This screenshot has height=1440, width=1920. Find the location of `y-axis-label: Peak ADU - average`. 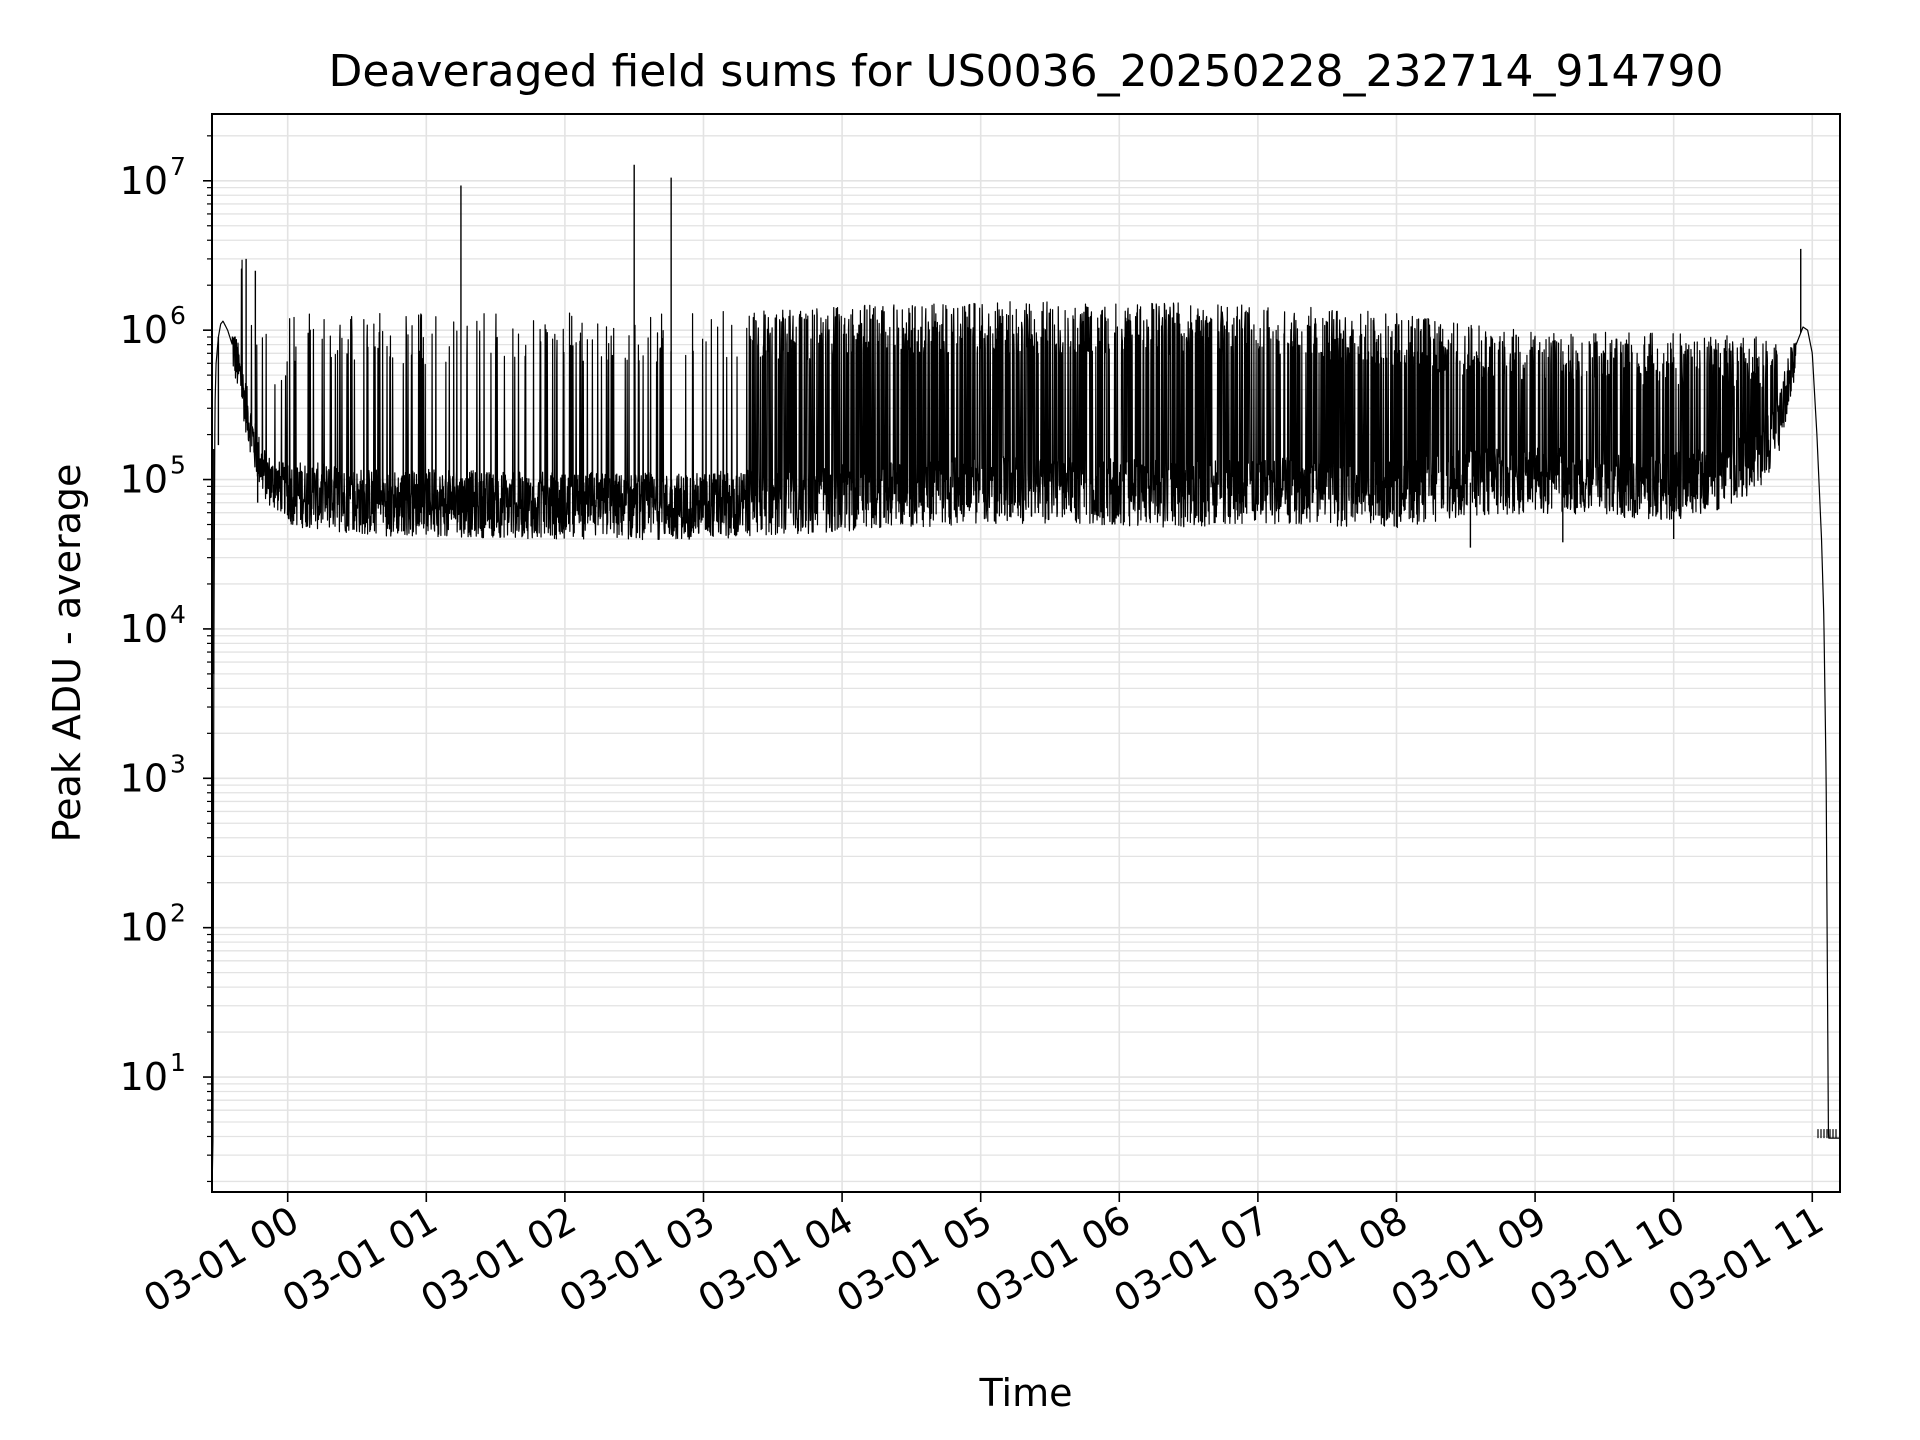

y-axis-label: Peak ADU - average is located at coordinates (67, 653).